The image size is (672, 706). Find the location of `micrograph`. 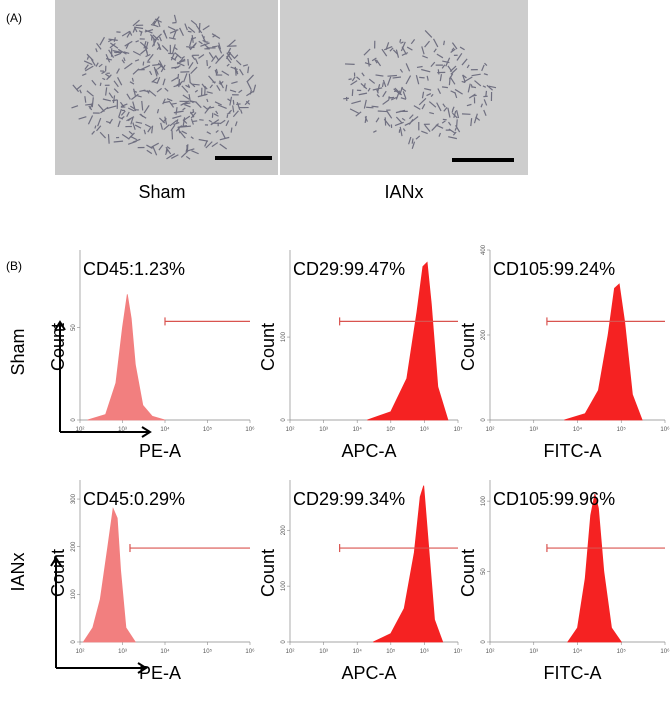

micrograph is located at coordinates (404, 87).